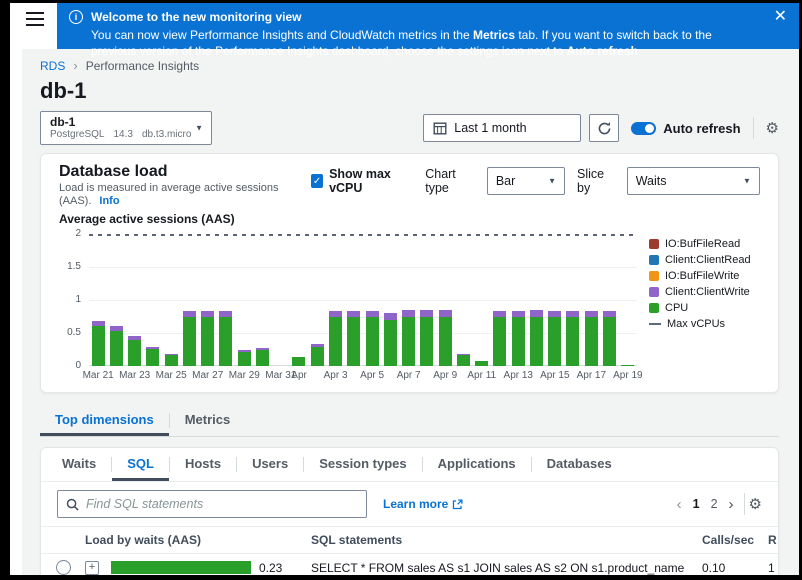 The image size is (802, 580). Describe the element at coordinates (714, 504) in the screenshot. I see `page-number-2: 2` at that location.